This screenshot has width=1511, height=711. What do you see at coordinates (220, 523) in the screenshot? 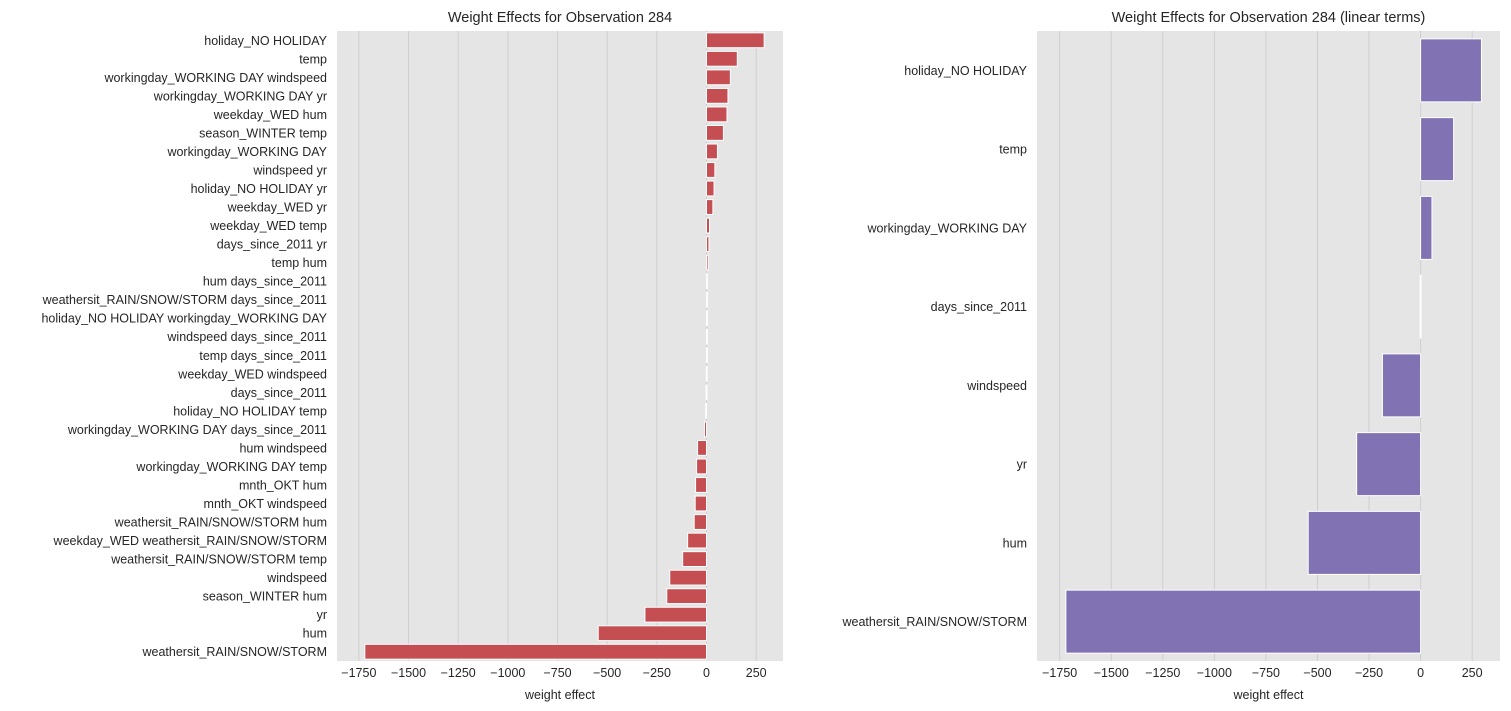
I see `y-tick-label: weathersit_RAIN/SNOW/STORM hum` at bounding box center [220, 523].